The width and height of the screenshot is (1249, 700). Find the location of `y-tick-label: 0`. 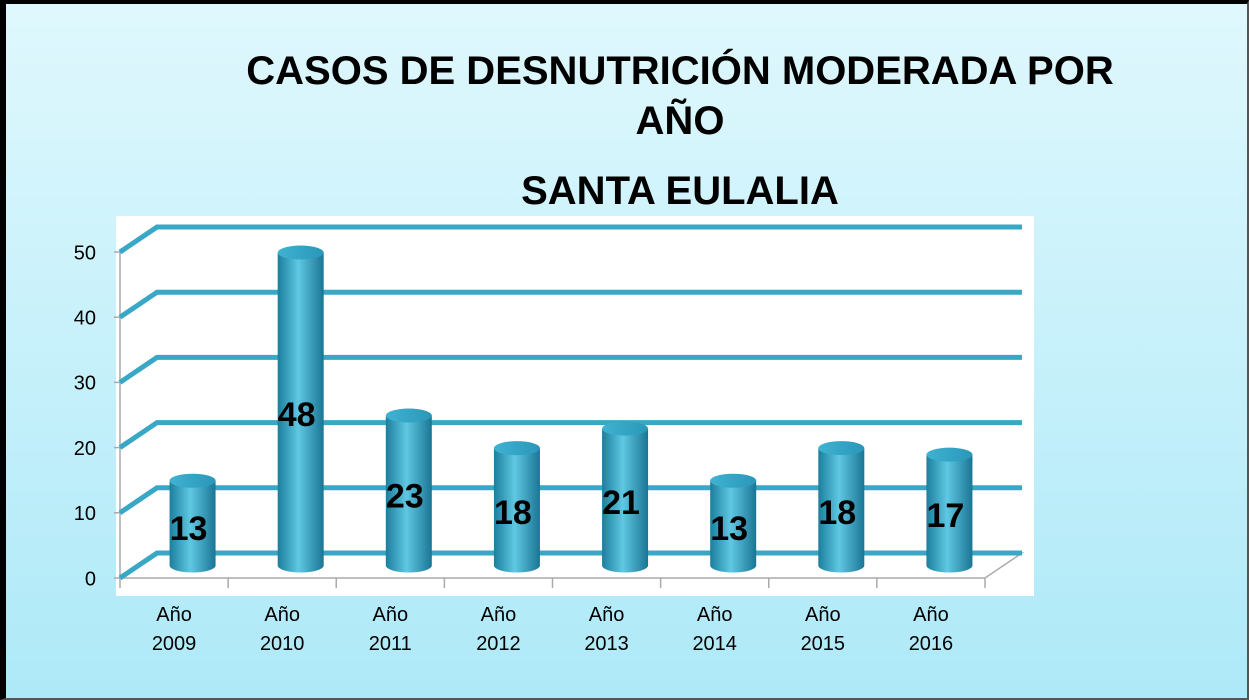

y-tick-label: 0 is located at coordinates (90, 579).